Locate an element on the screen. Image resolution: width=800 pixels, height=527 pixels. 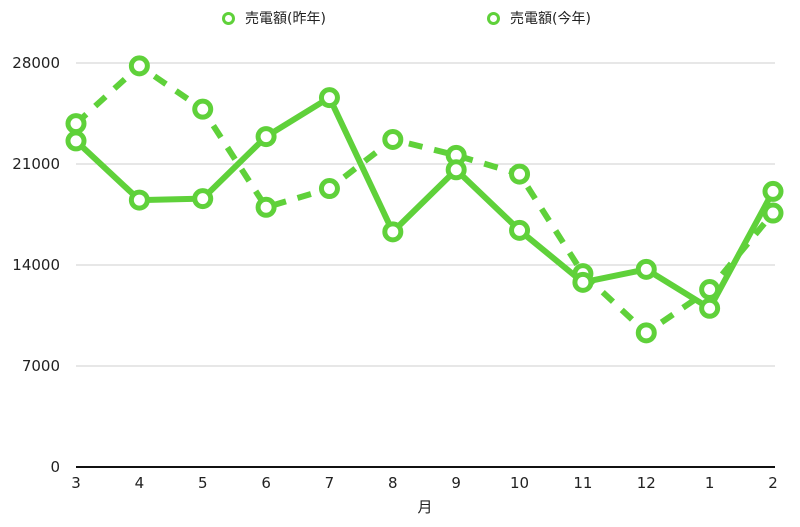
x-tick-label: 10 is located at coordinates (519, 483).